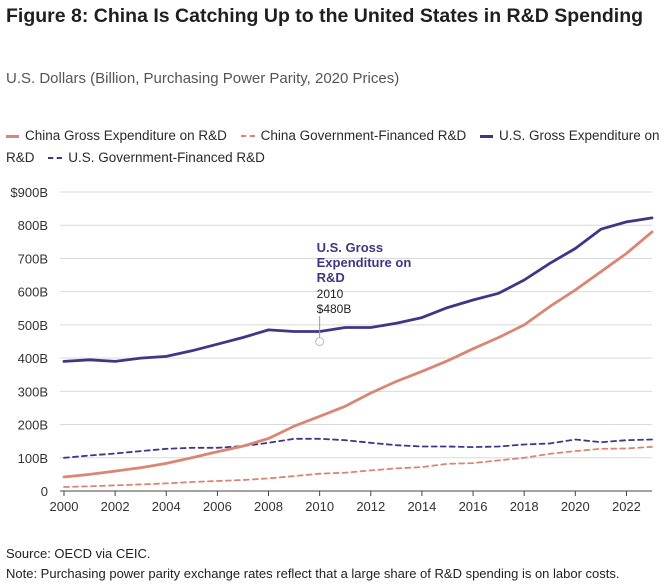  Describe the element at coordinates (331, 277) in the screenshot. I see `annotation-label-line-3: R&D` at that location.